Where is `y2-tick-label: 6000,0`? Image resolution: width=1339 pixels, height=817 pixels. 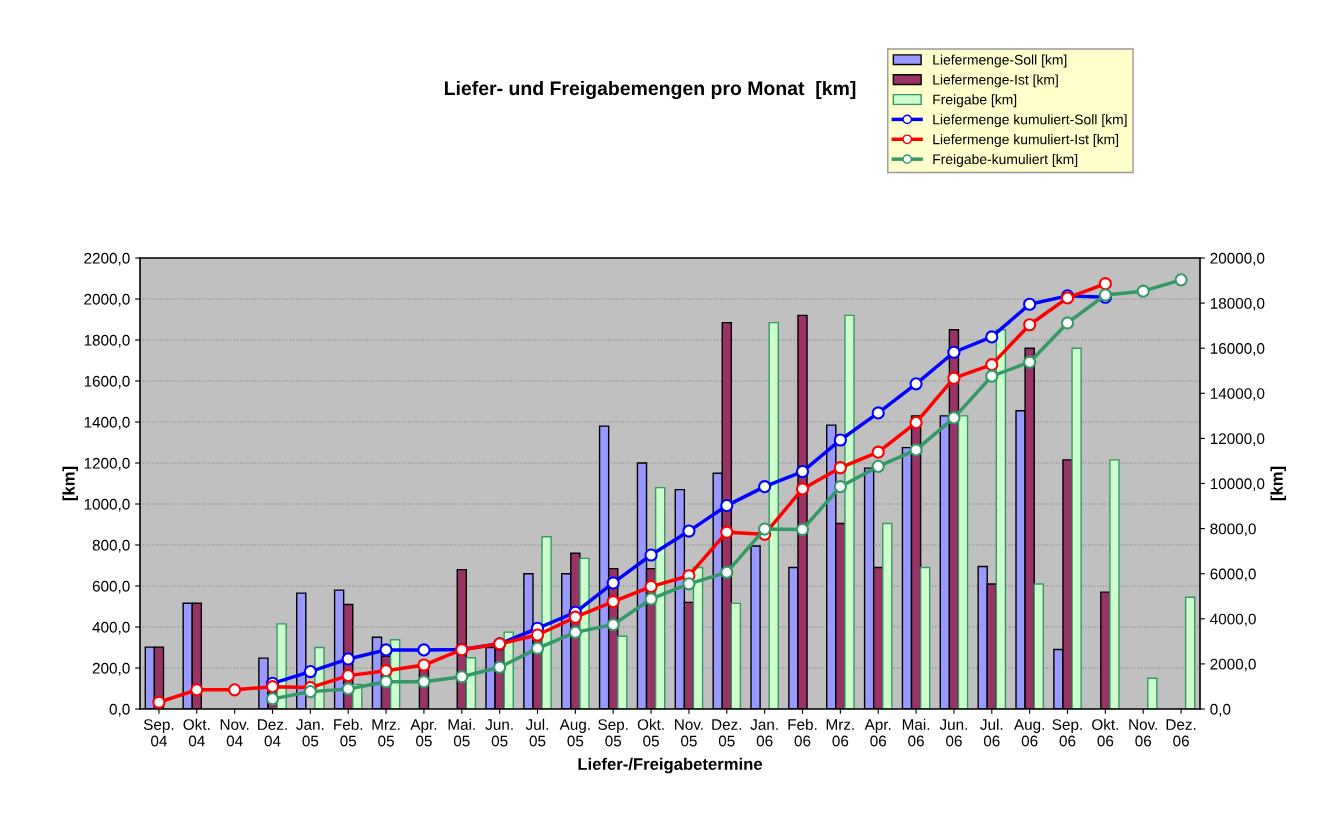
y2-tick-label: 6000,0 is located at coordinates (1233, 575).